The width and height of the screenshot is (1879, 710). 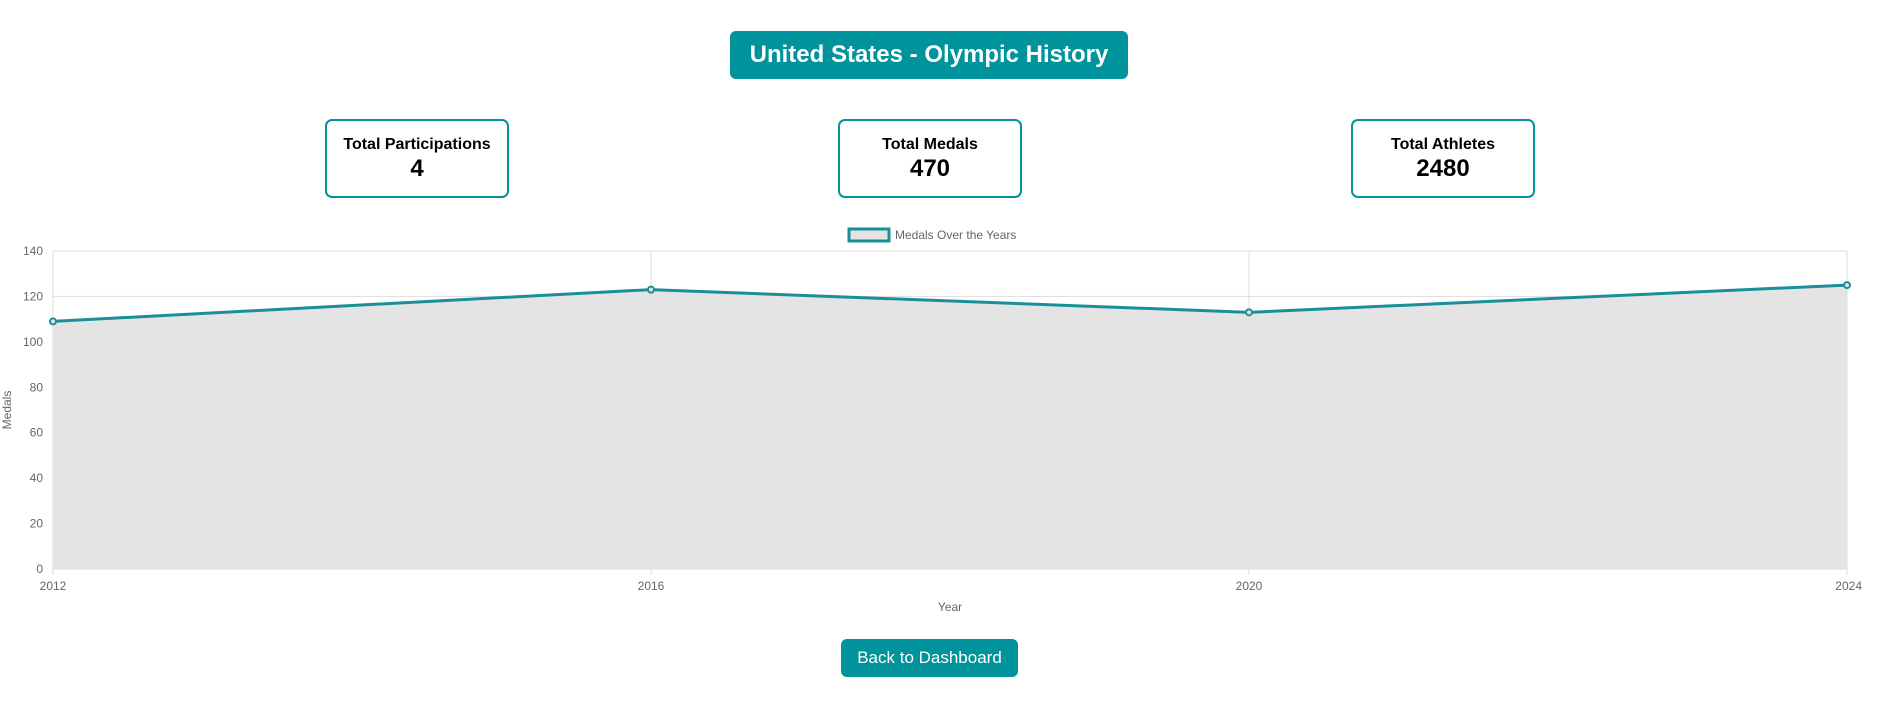 What do you see at coordinates (417, 144) in the screenshot?
I see `stat-label-participations: Total Participations` at bounding box center [417, 144].